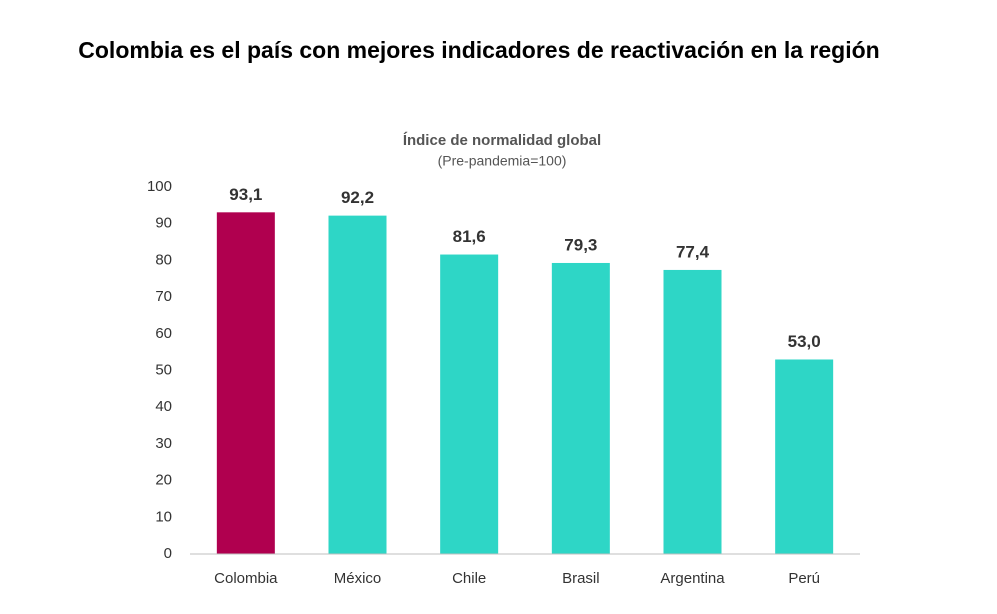 This screenshot has width=997, height=614. I want to click on x-tick-label: Argentina, so click(692, 578).